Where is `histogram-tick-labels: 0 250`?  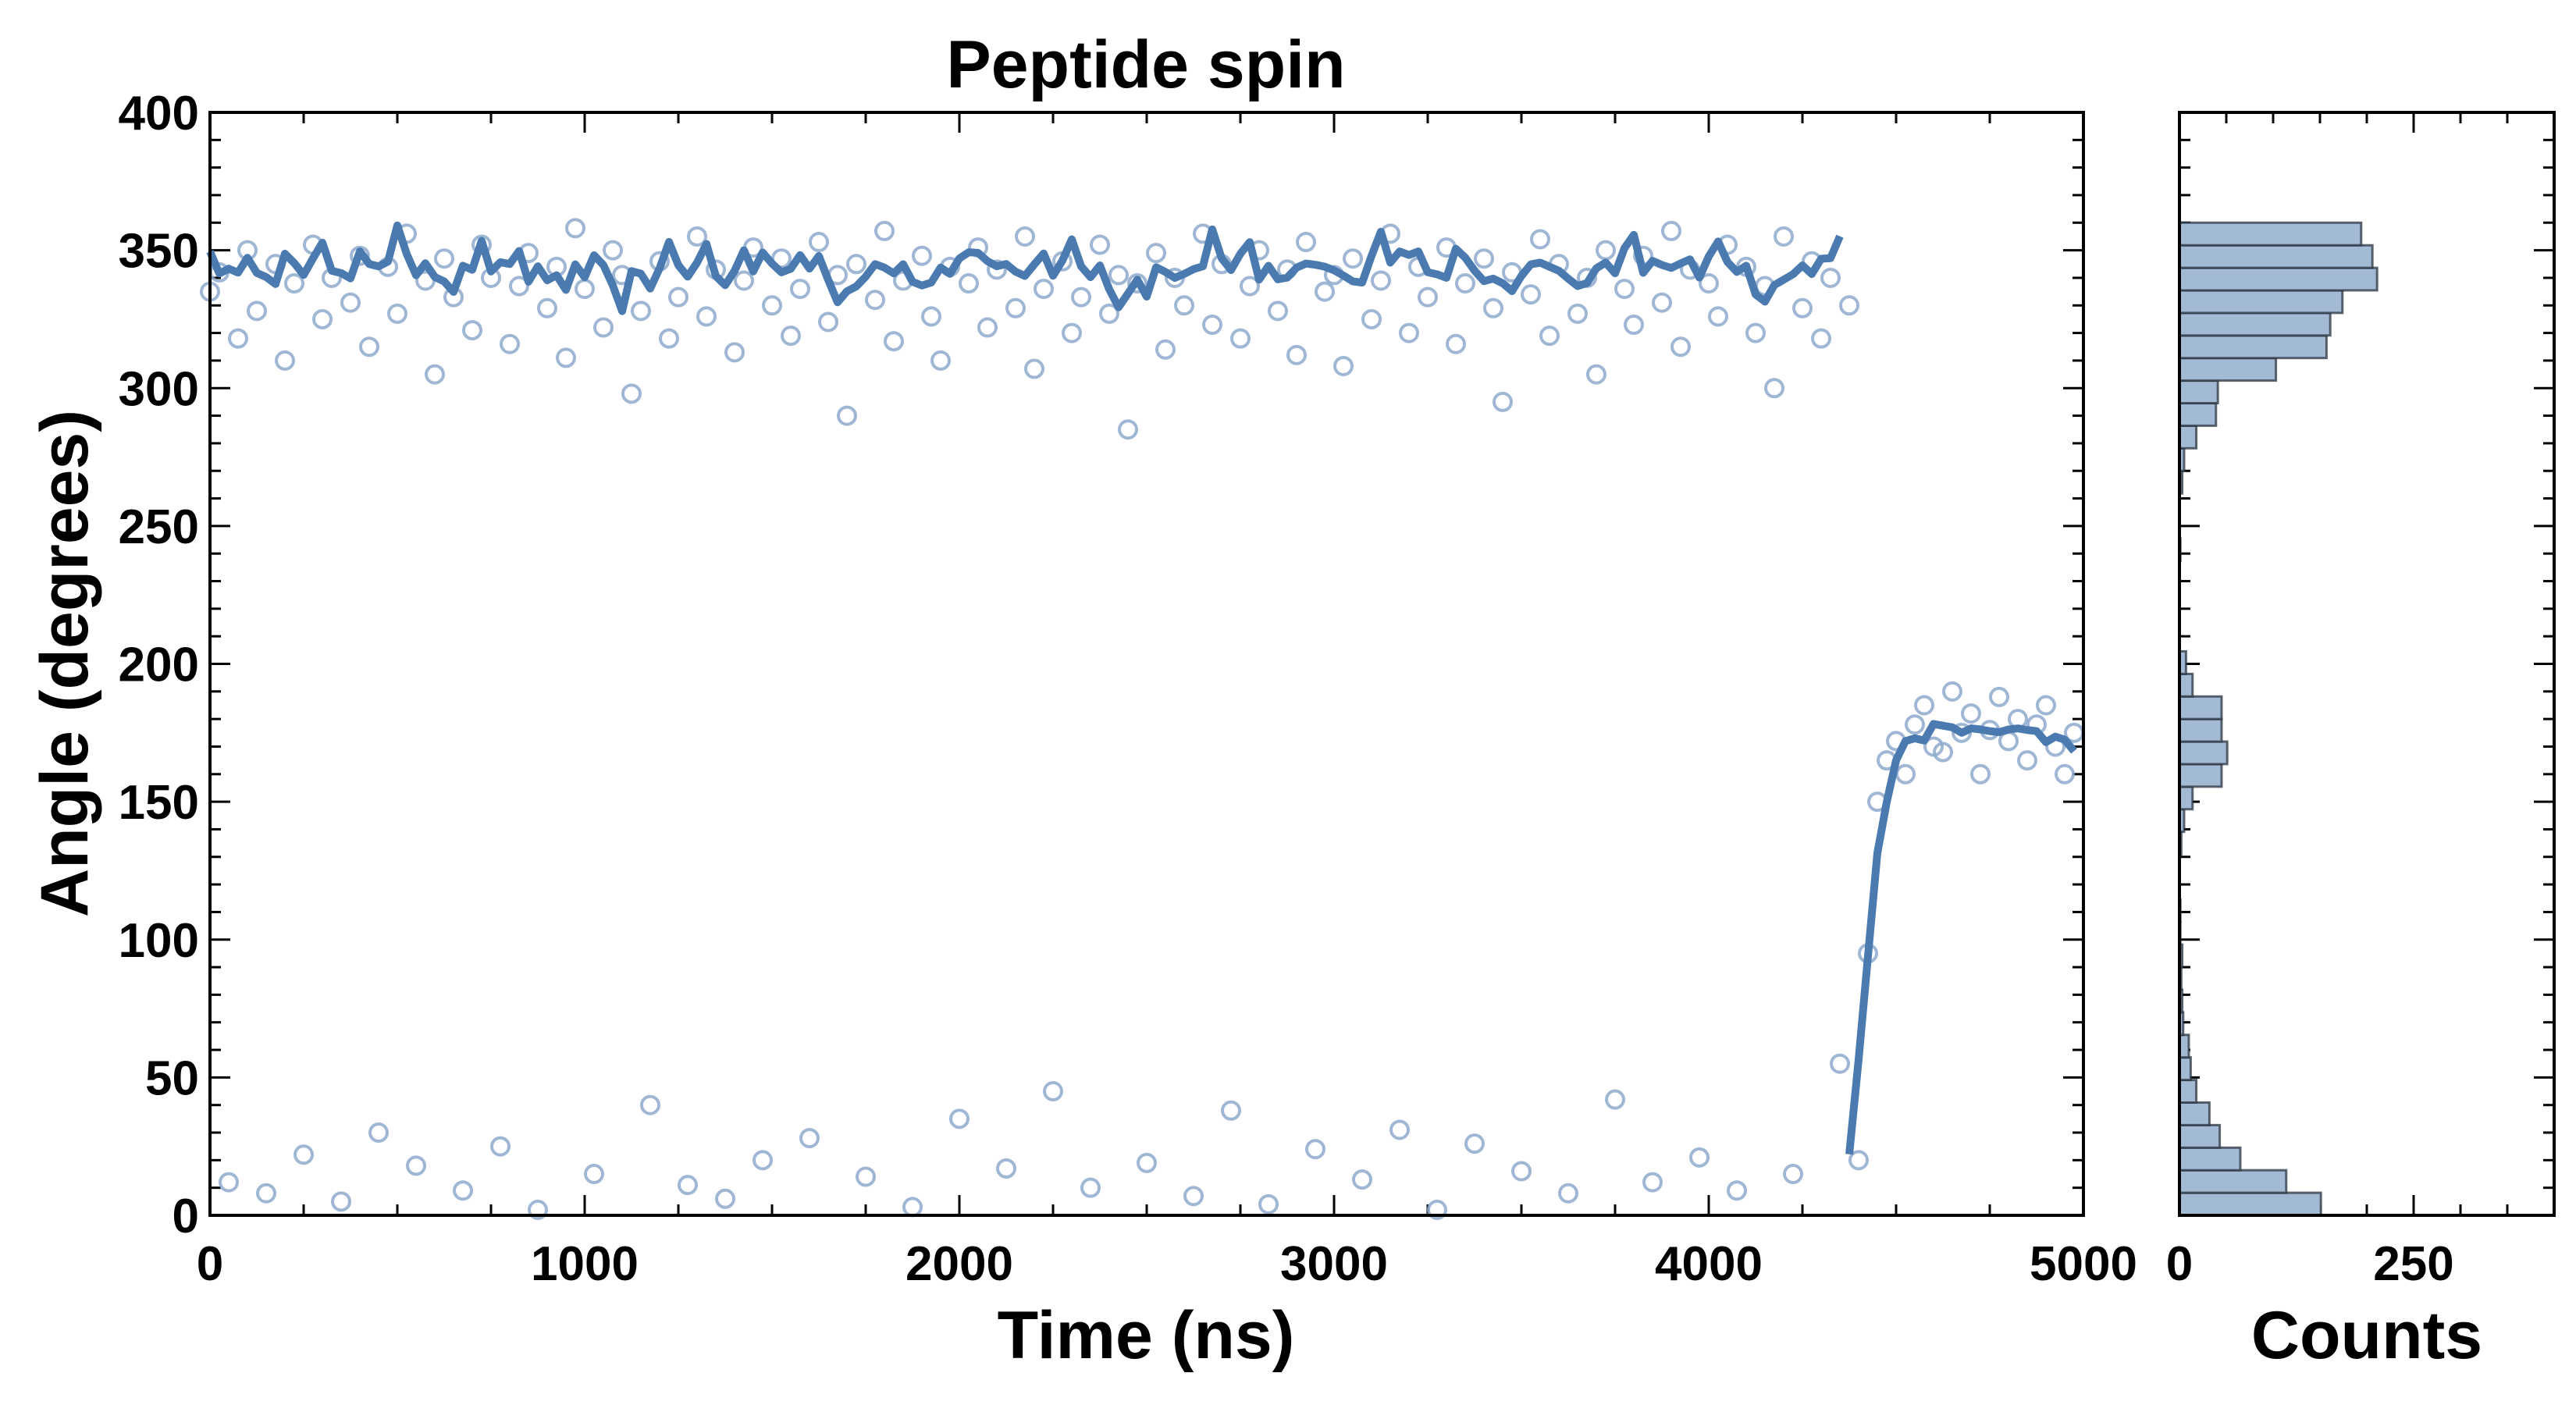
histogram-tick-labels: 0 250 is located at coordinates (2310, 1264).